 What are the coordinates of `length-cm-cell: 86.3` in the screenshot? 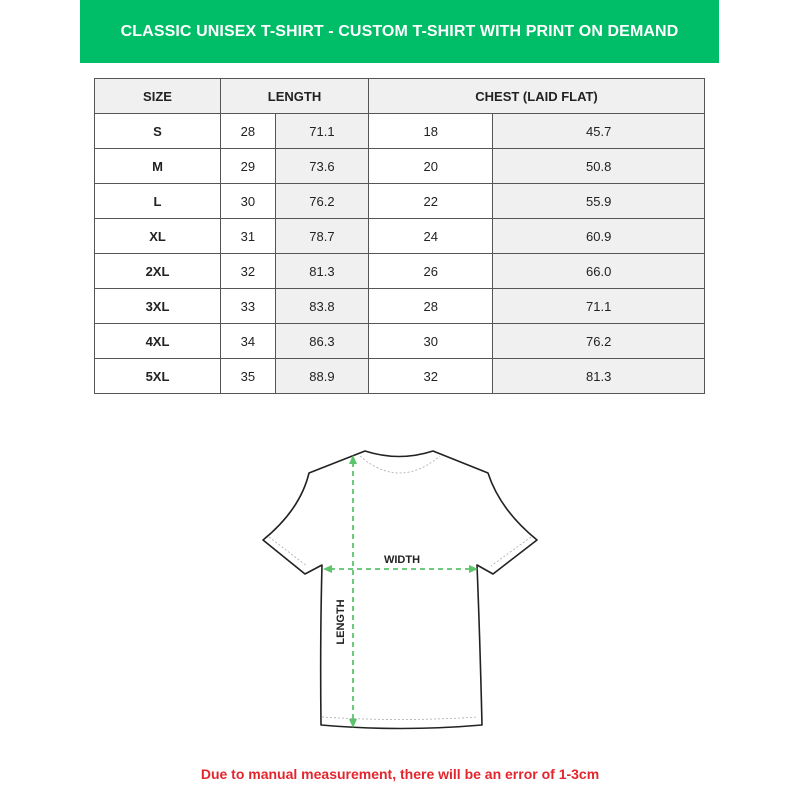 It's located at (322, 341).